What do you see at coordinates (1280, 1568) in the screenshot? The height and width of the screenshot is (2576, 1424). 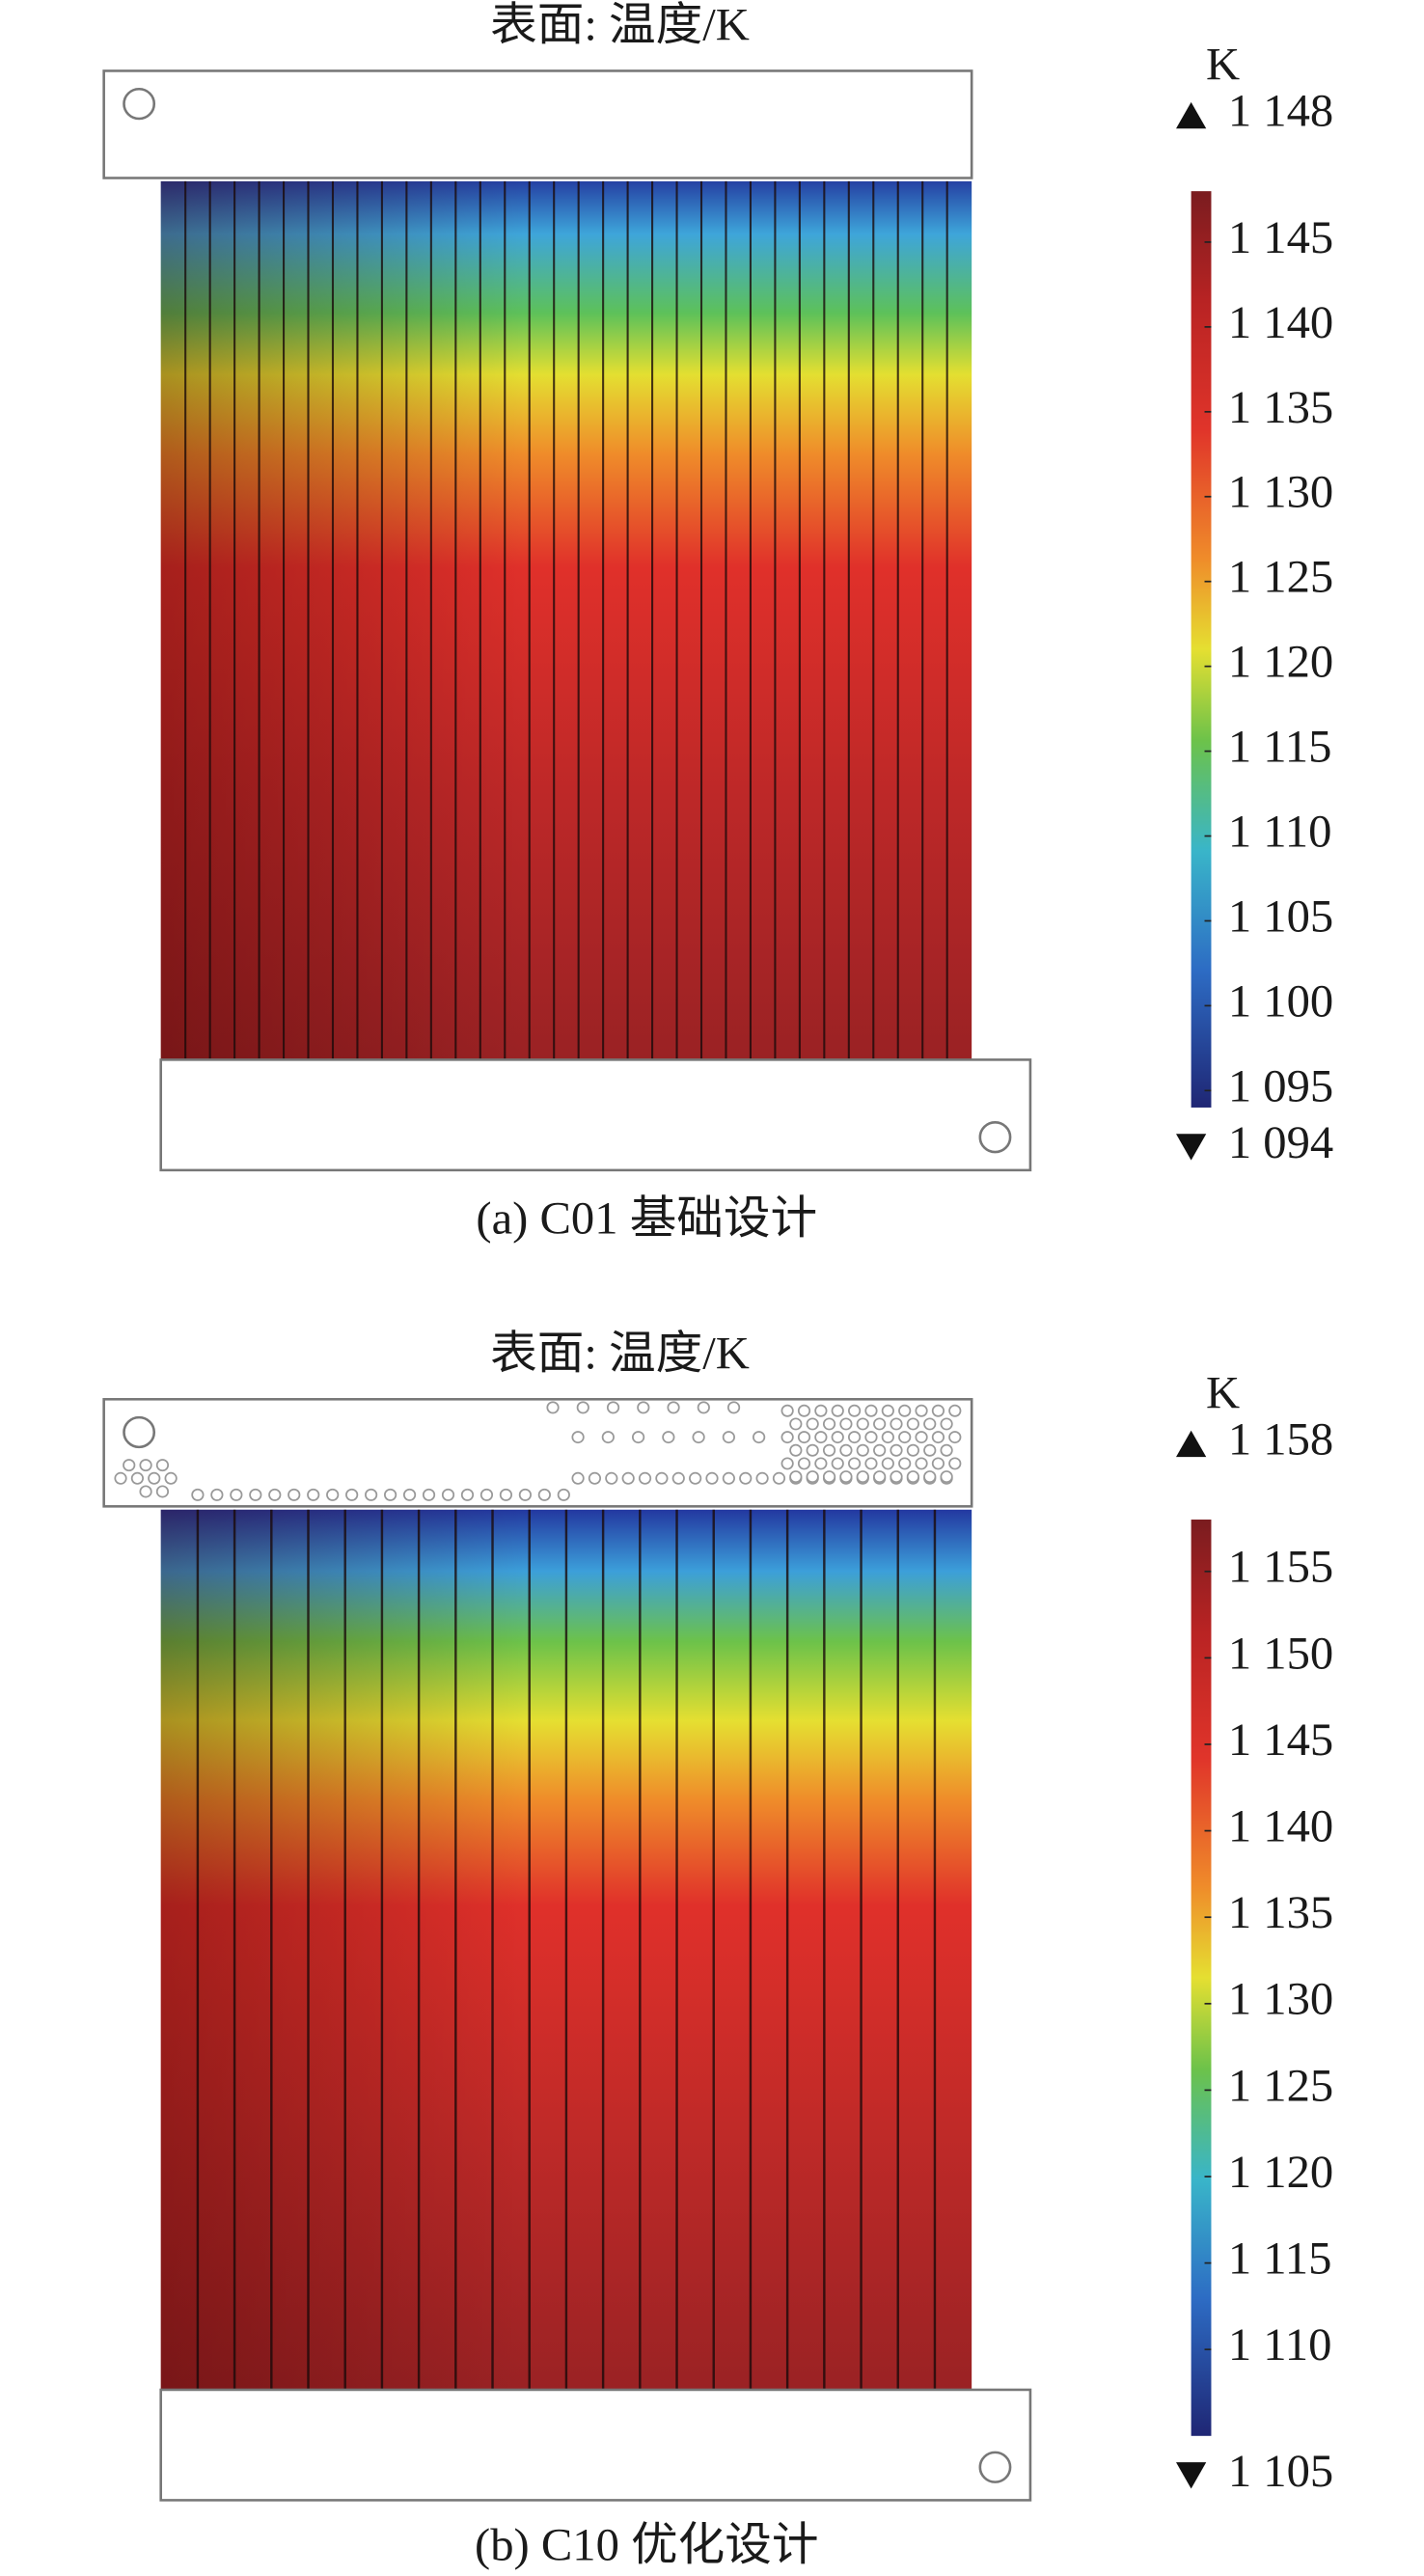 I see `colorbar-tick-label: 1 155` at bounding box center [1280, 1568].